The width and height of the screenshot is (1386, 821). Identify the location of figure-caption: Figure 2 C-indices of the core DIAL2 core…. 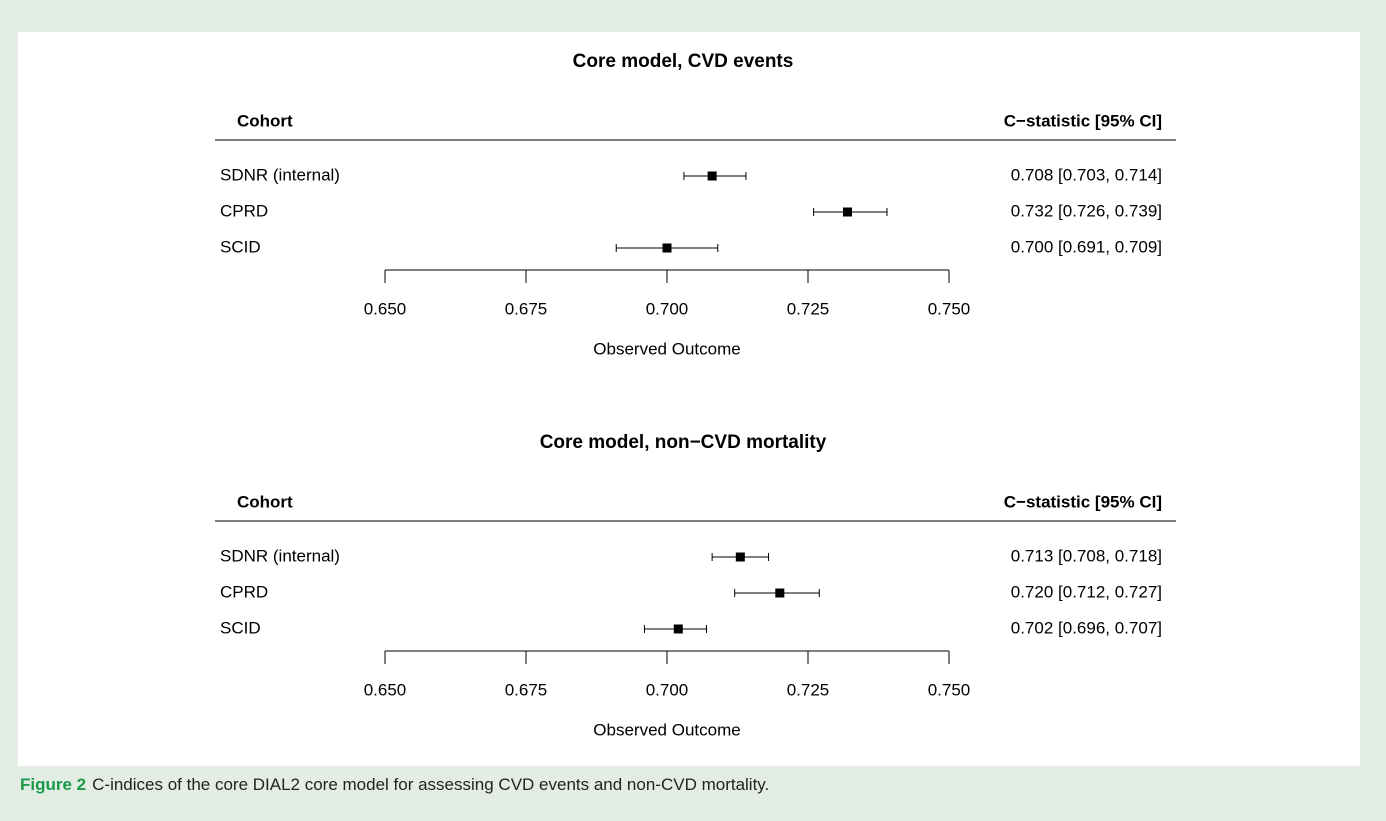
(394, 785).